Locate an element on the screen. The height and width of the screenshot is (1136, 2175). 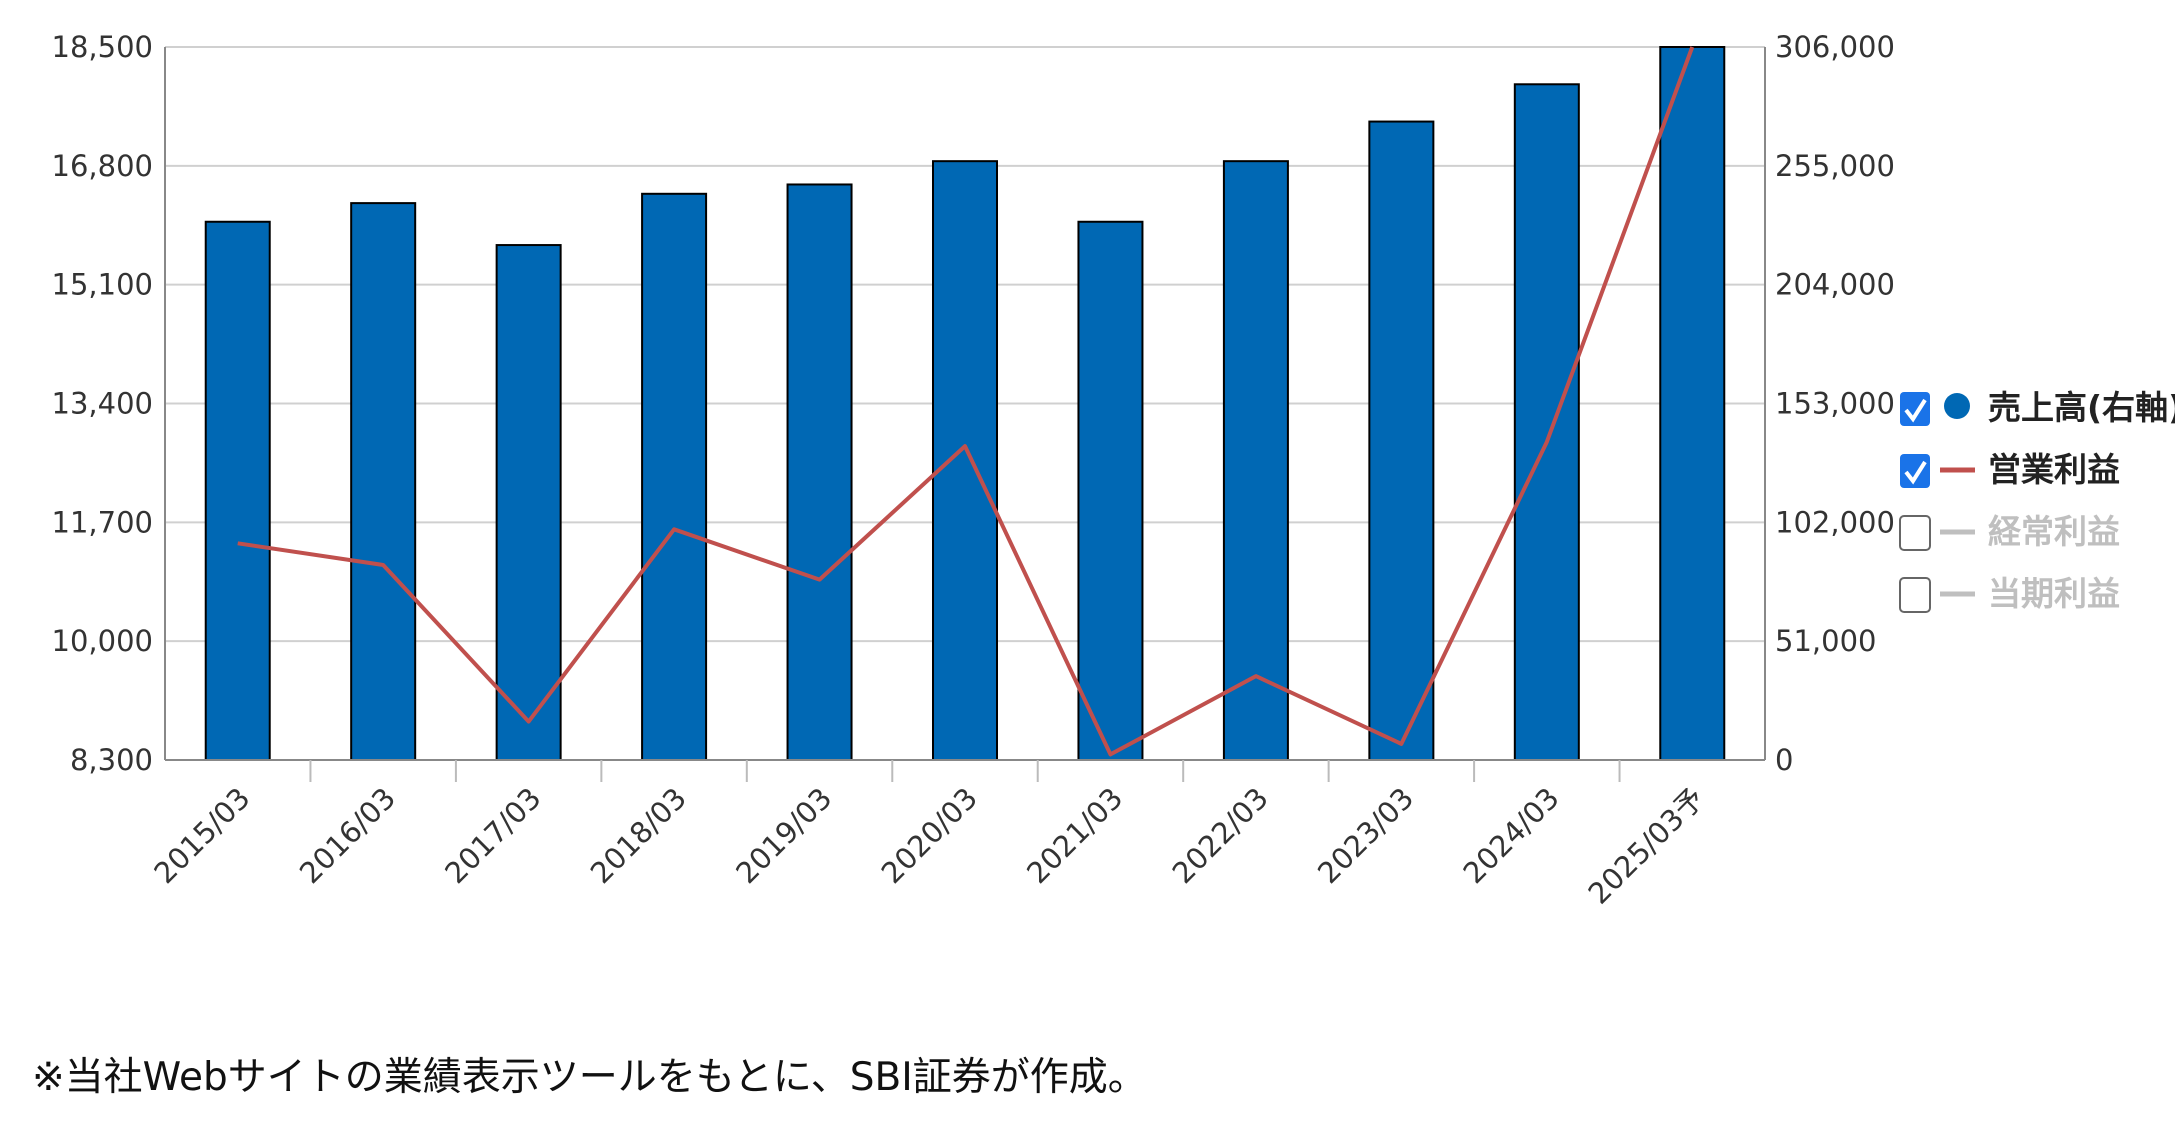
right-axis-tick-label: 102,000 is located at coordinates (1835, 522).